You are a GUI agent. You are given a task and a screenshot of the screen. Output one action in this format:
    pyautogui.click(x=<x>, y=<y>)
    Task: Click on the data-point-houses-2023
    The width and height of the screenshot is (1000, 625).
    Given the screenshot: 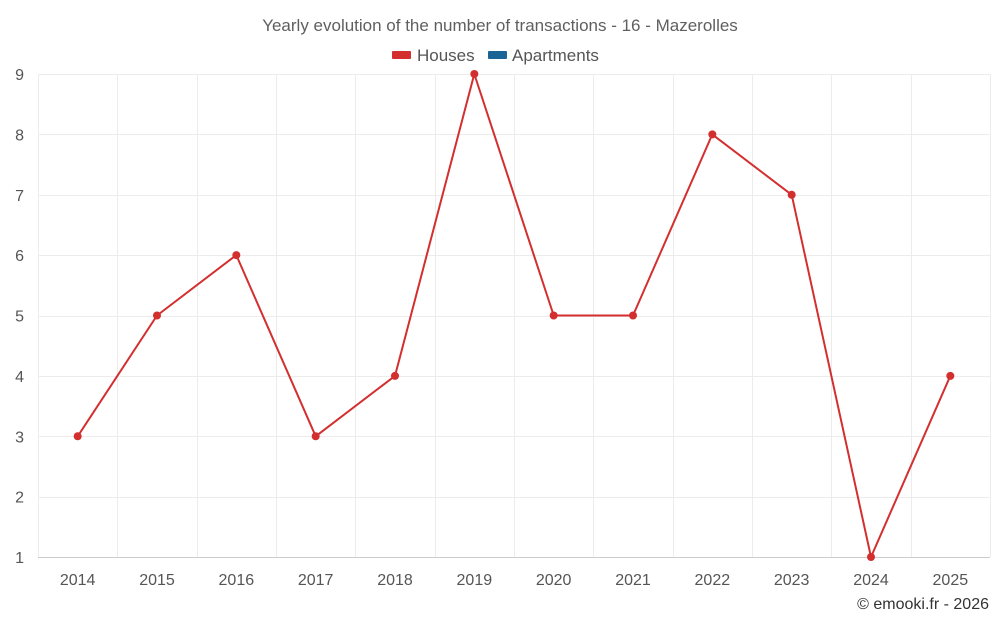 What is the action you would take?
    pyautogui.click(x=791, y=194)
    